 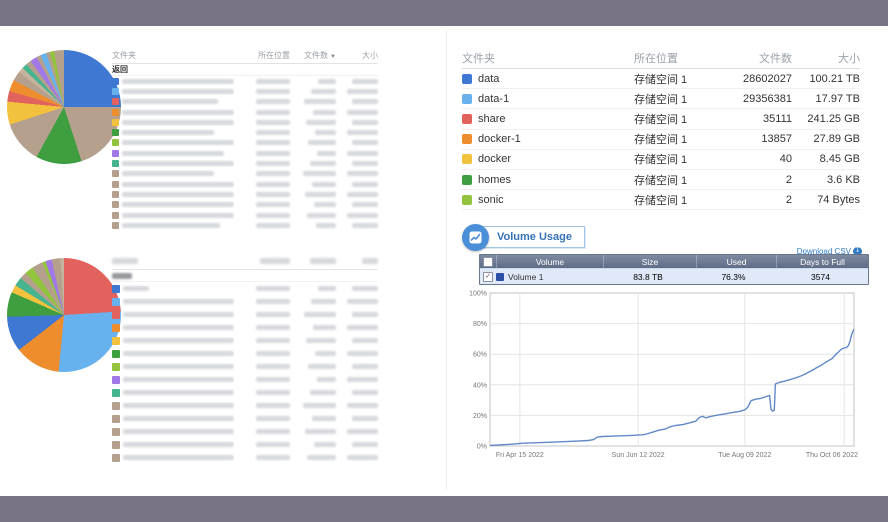 What do you see at coordinates (674, 276) in the screenshot?
I see `volume-row: ✓ Volume 1 83.8 TB 76.3% 3574` at bounding box center [674, 276].